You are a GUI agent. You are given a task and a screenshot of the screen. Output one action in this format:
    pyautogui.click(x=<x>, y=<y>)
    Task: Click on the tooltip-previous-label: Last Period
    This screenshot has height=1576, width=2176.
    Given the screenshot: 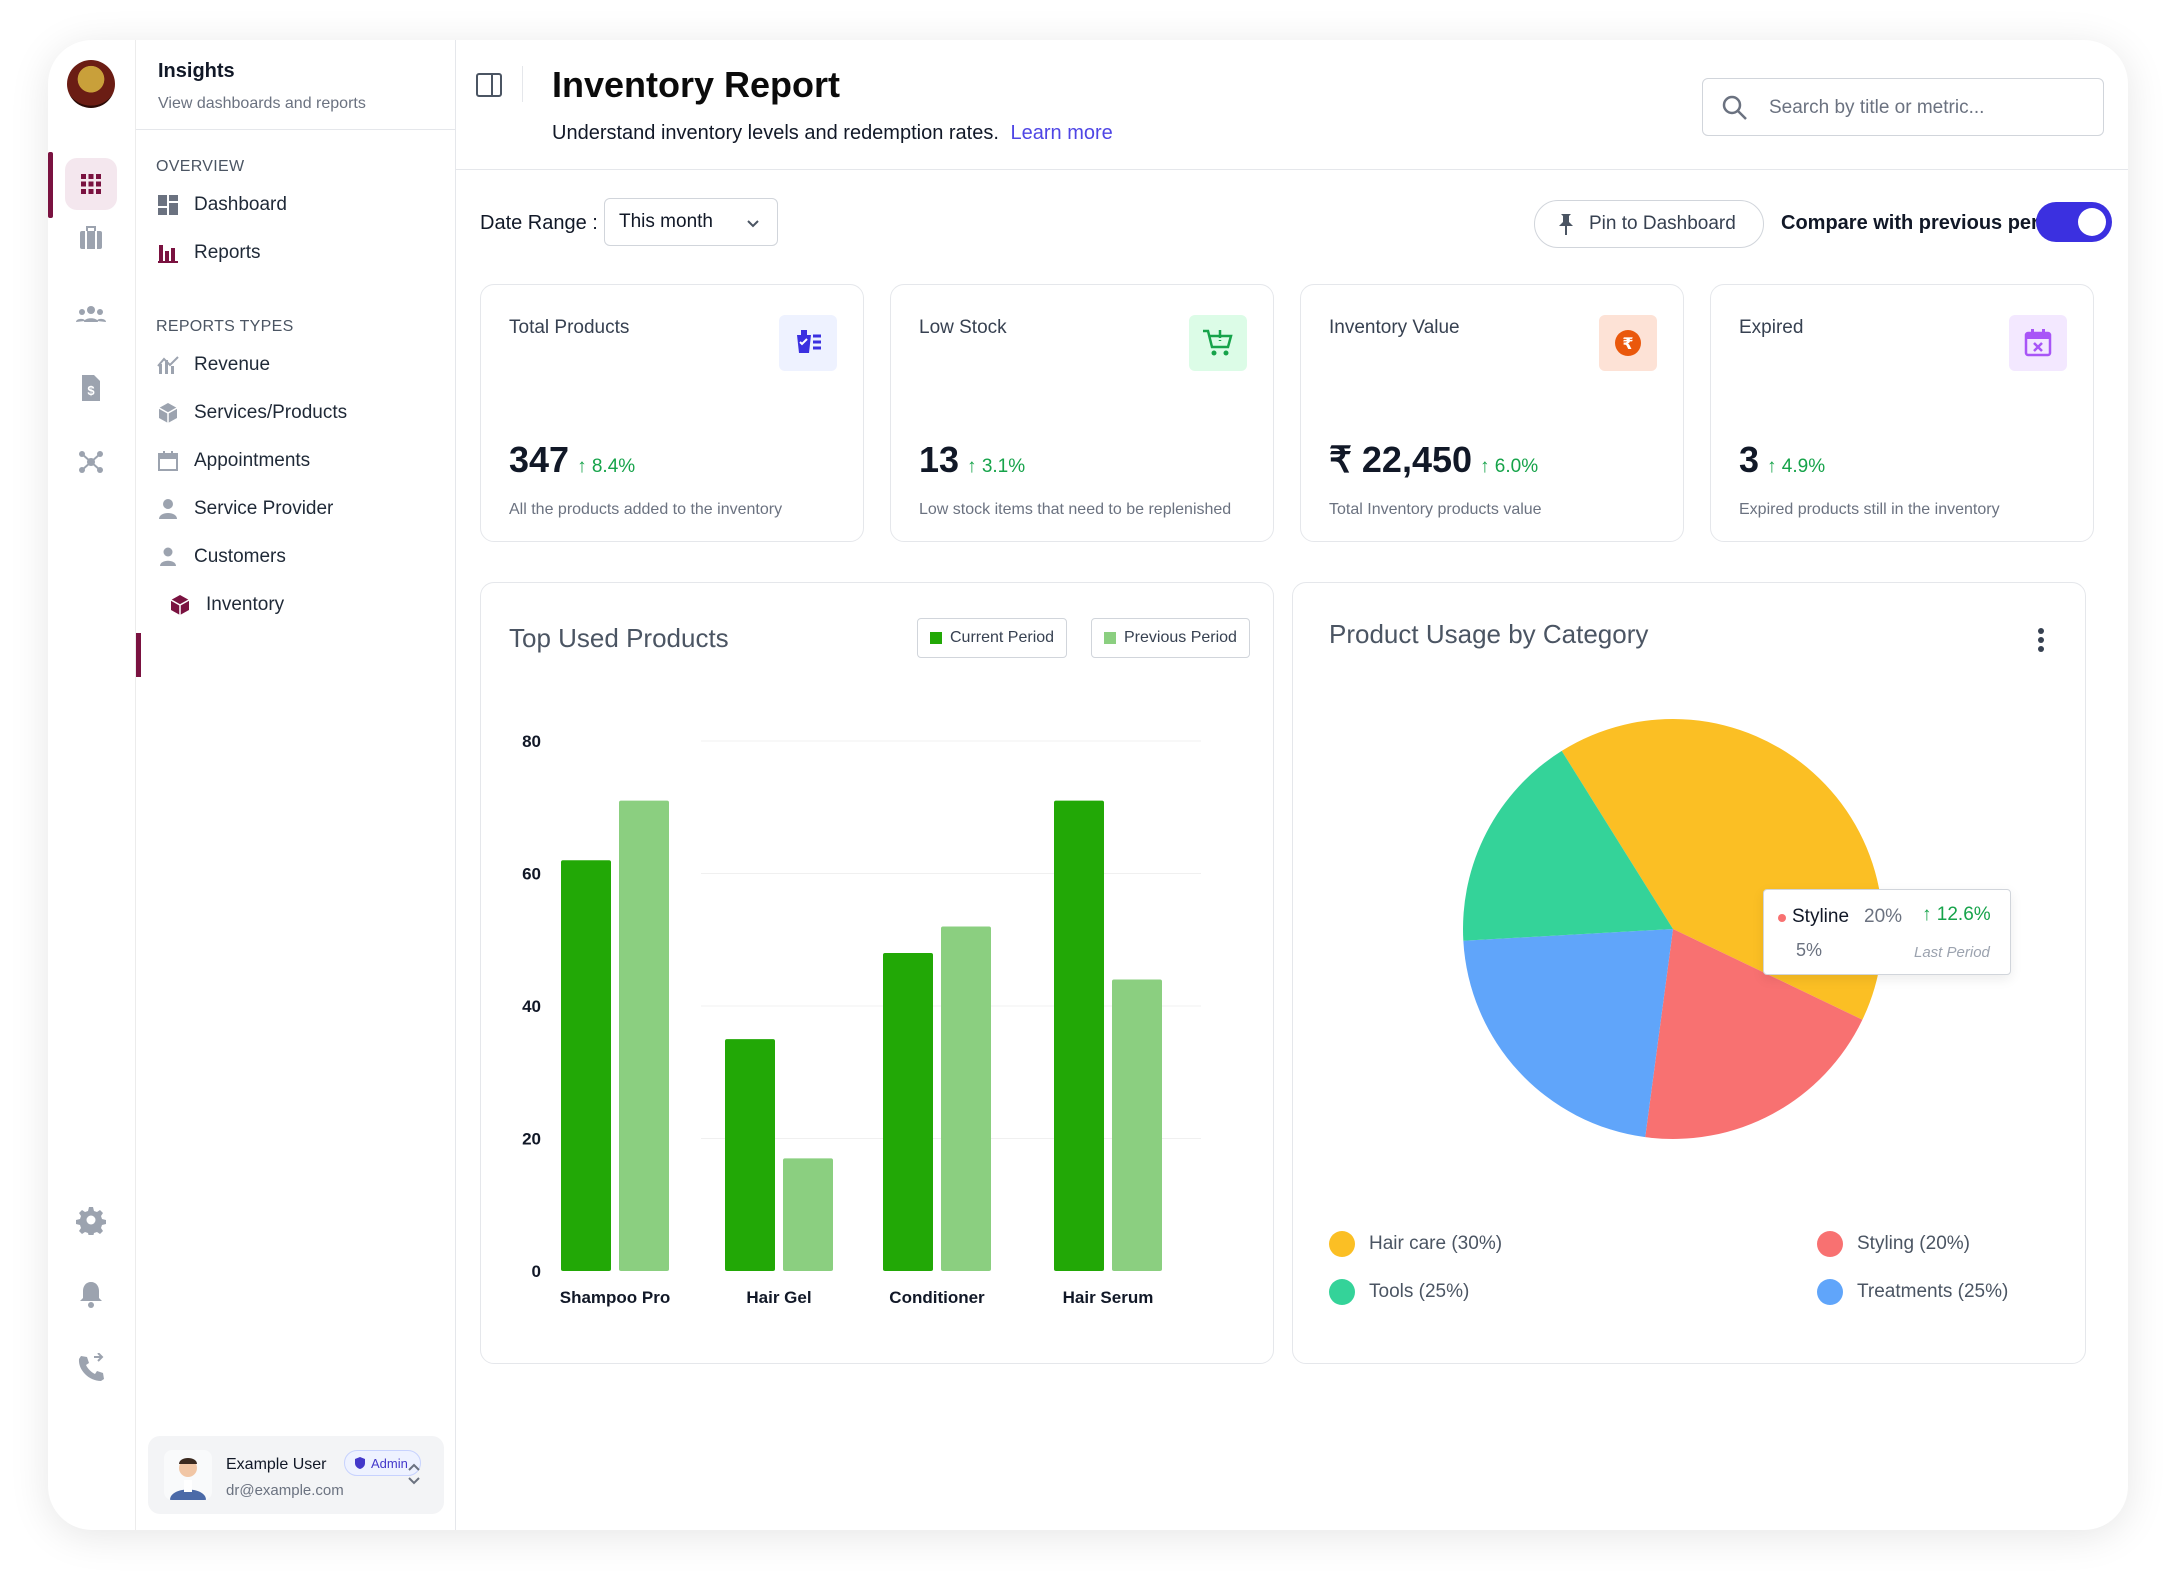 What is the action you would take?
    pyautogui.click(x=1952, y=952)
    